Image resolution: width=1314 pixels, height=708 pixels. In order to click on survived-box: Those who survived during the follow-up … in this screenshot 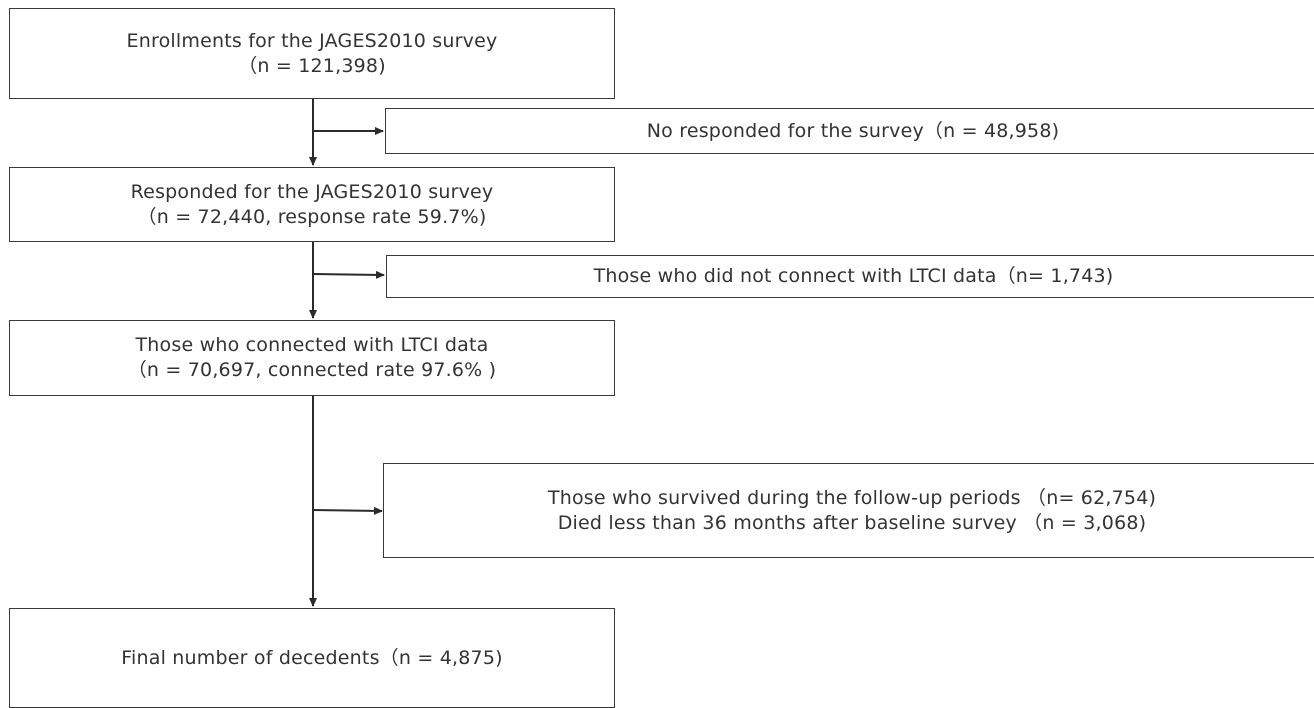, I will do `click(848, 510)`.